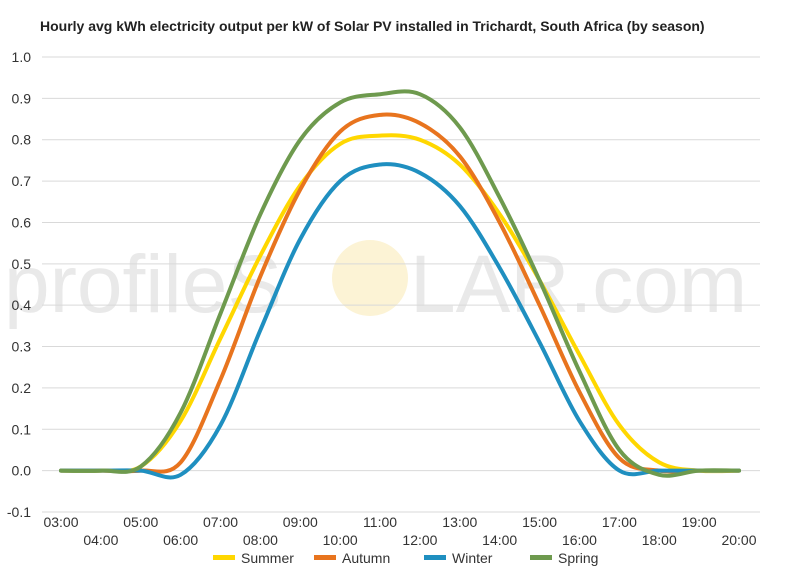 This screenshot has height=570, width=800. I want to click on y-tick-label: 0.3, so click(22, 347).